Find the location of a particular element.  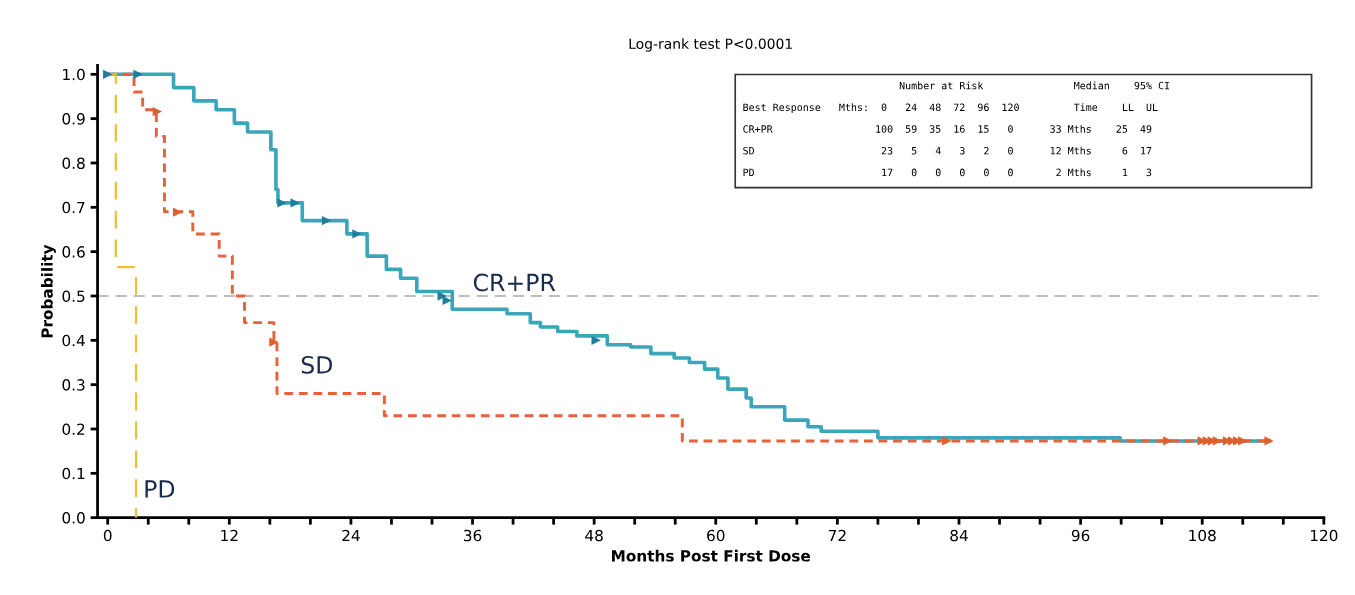

chart-title: Log-rank test P<0.0001 is located at coordinates (710, 45).